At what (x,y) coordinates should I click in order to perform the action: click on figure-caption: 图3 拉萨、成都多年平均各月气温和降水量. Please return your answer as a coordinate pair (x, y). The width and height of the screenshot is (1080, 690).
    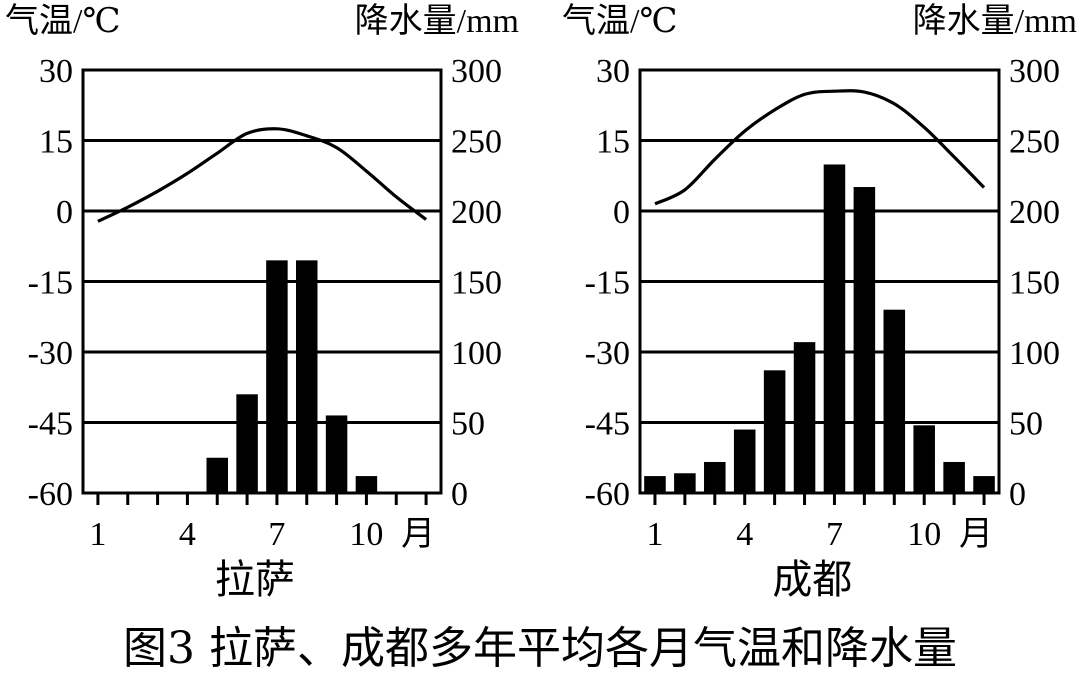
    Looking at the image, I should click on (540, 648).